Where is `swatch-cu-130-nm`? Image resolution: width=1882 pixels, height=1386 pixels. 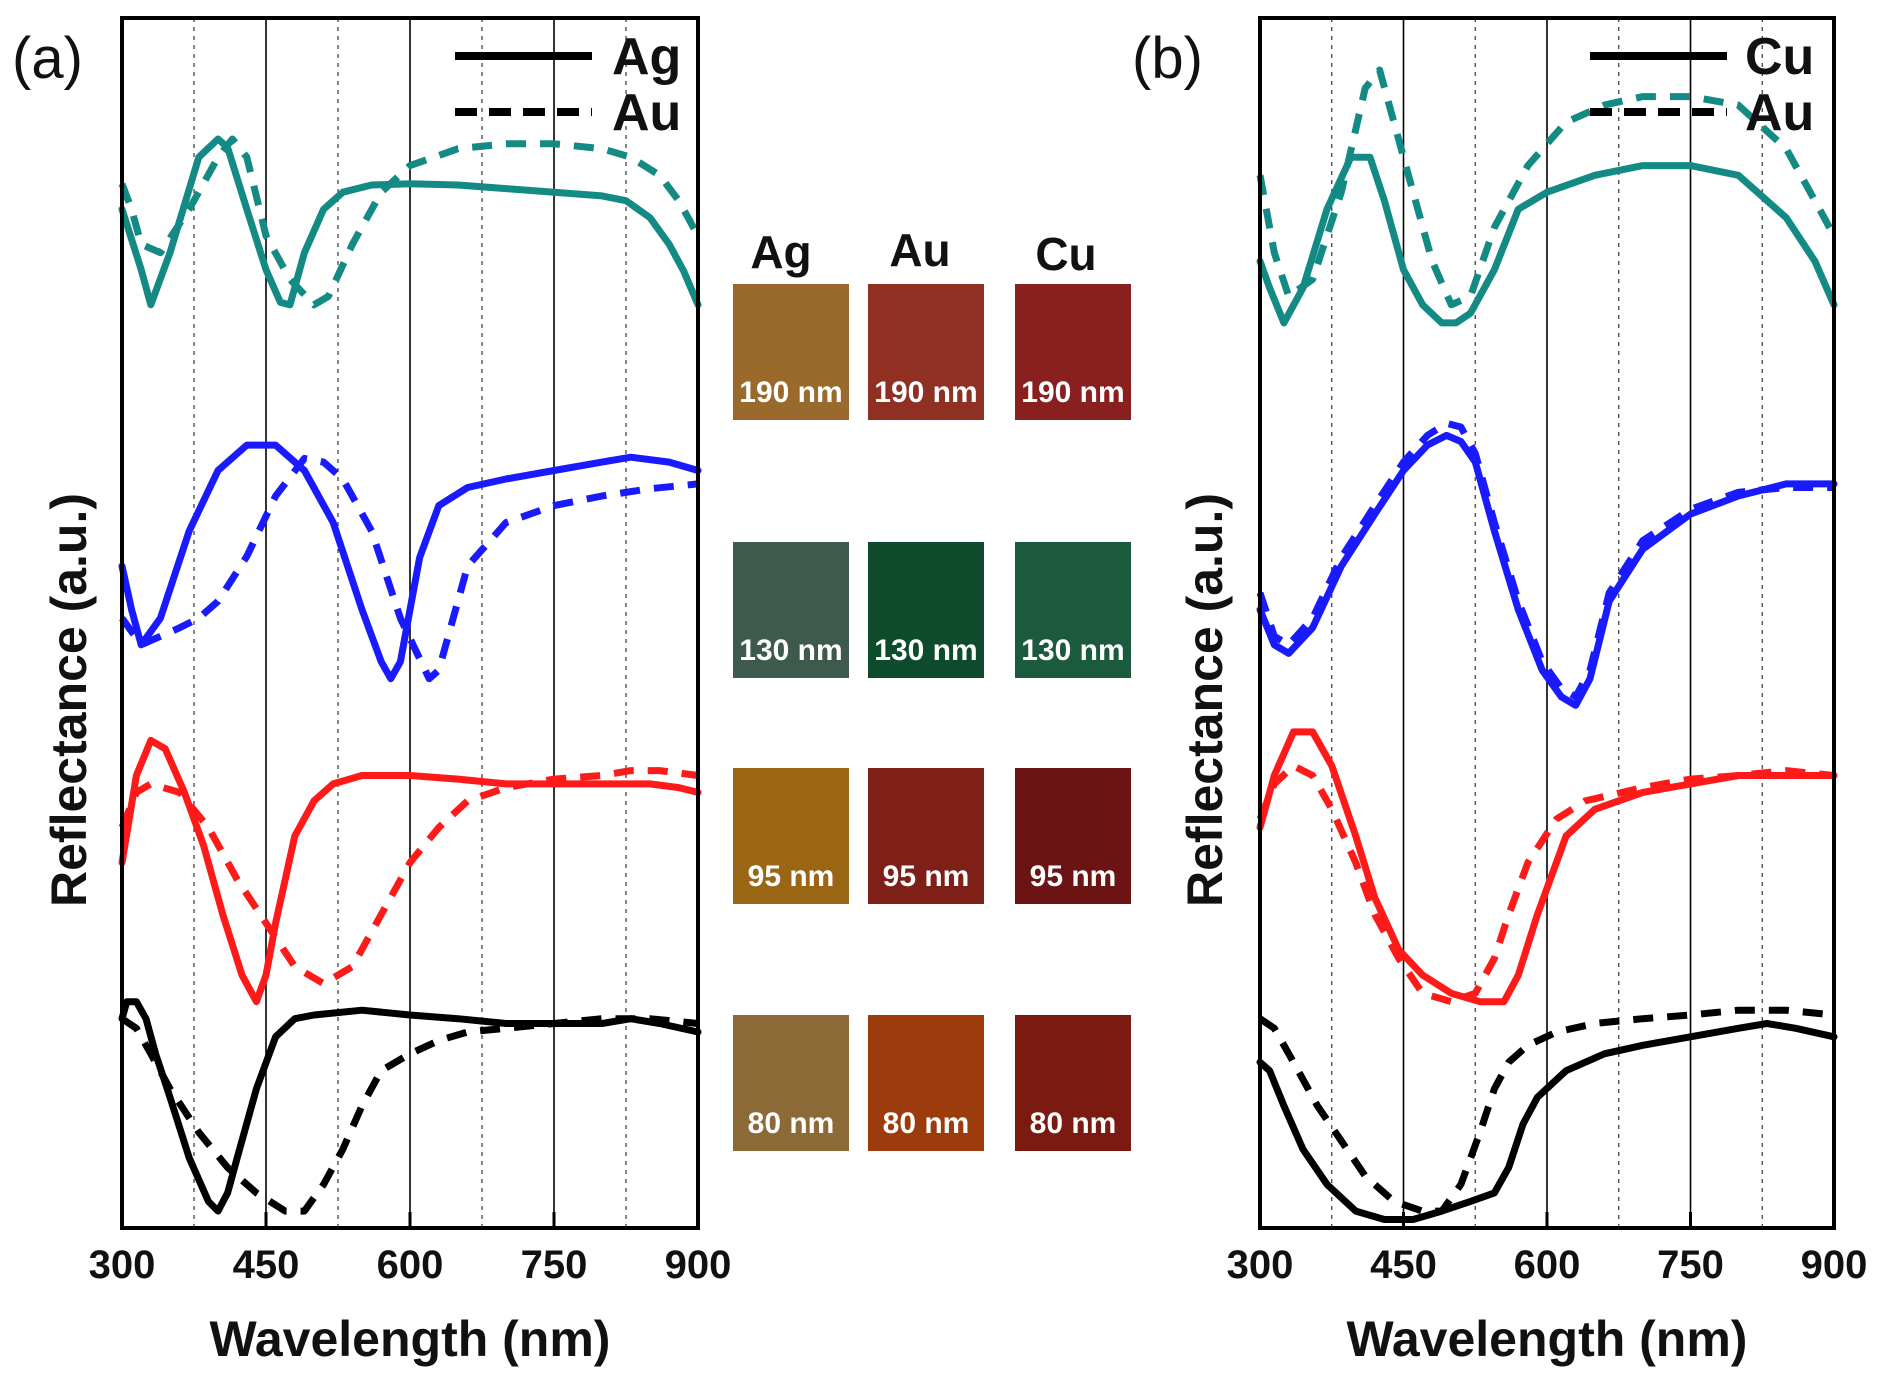 swatch-cu-130-nm is located at coordinates (1073, 610).